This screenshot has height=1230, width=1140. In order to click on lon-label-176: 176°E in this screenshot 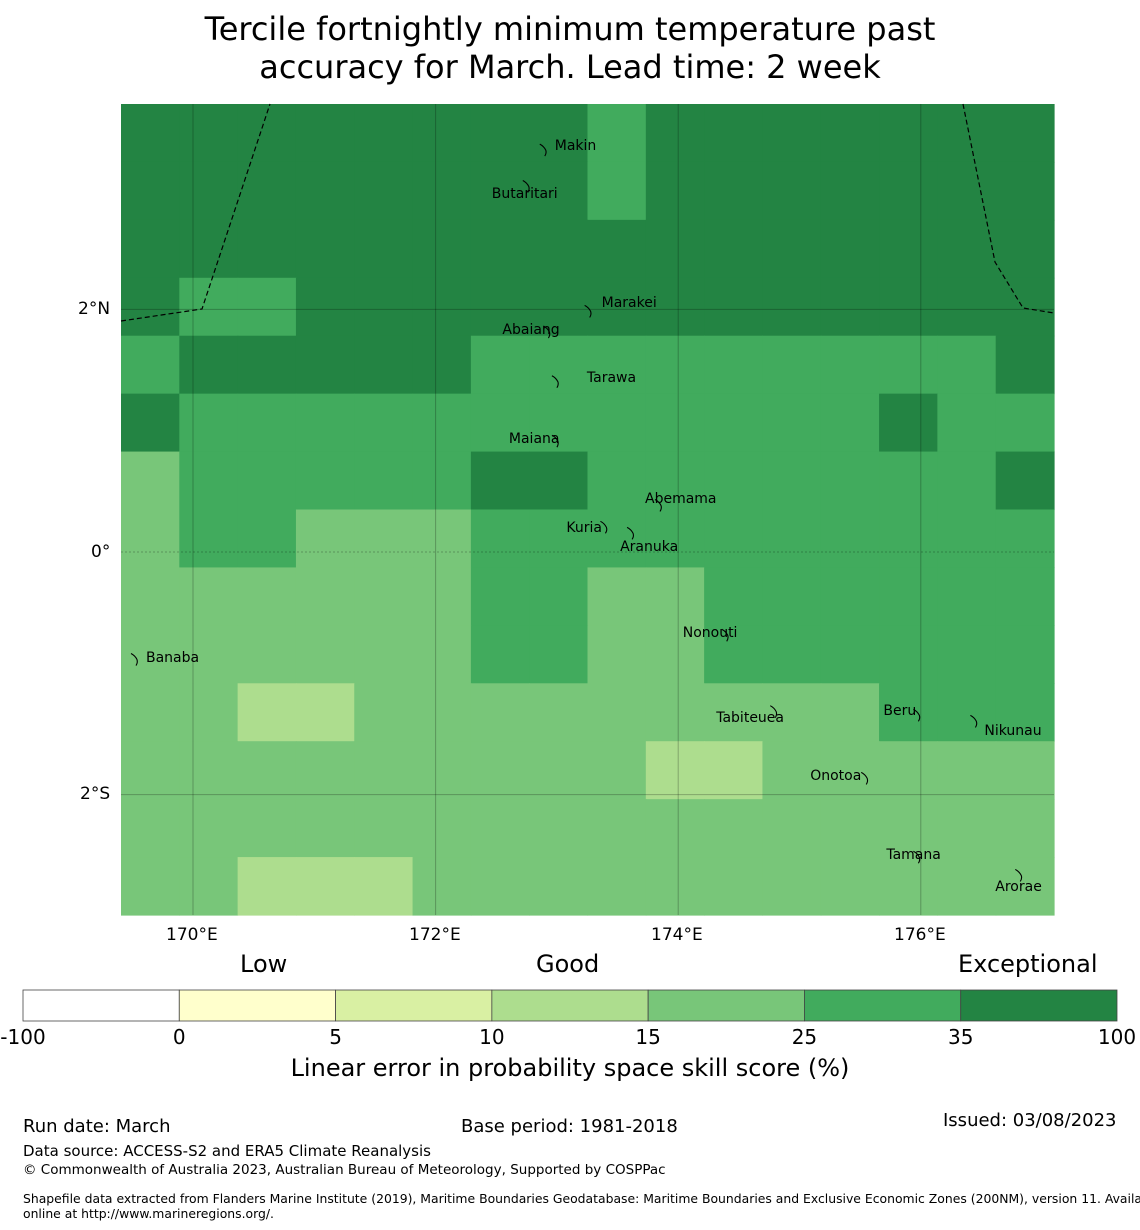, I will do `click(920, 935)`.